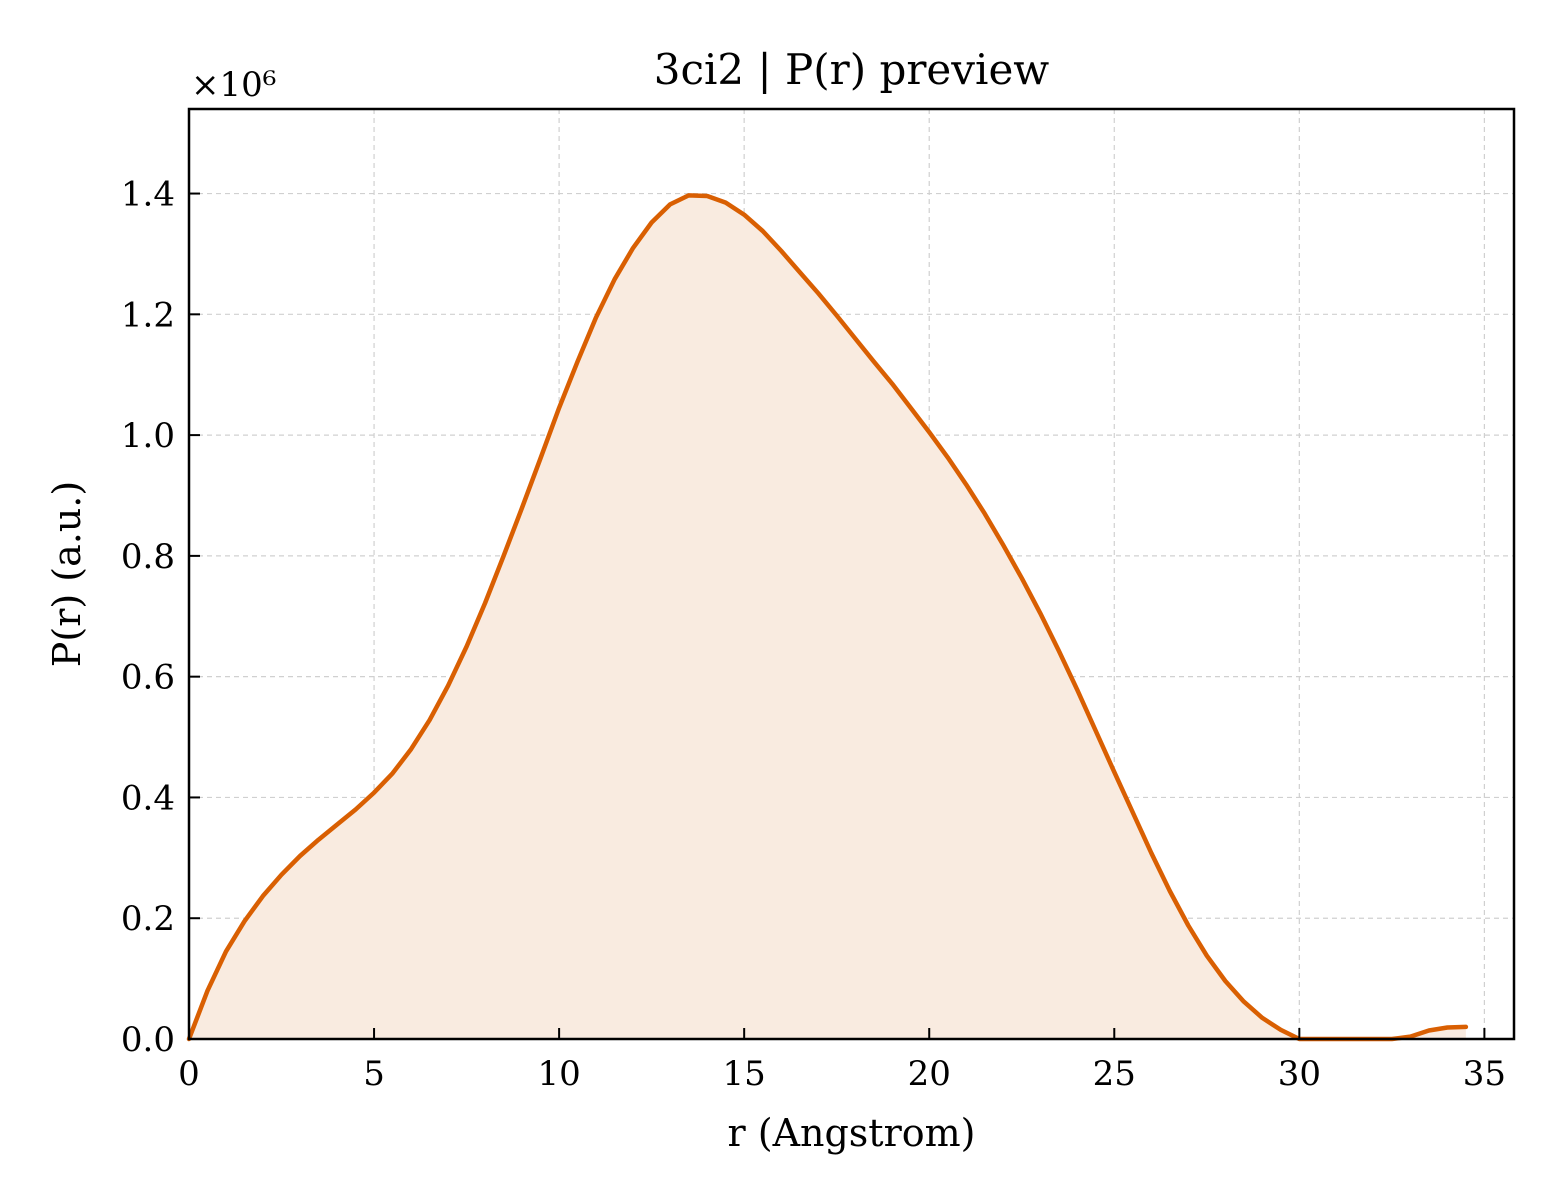 The width and height of the screenshot is (1560, 1200). I want to click on y-tick-label: 0.4, so click(148, 798).